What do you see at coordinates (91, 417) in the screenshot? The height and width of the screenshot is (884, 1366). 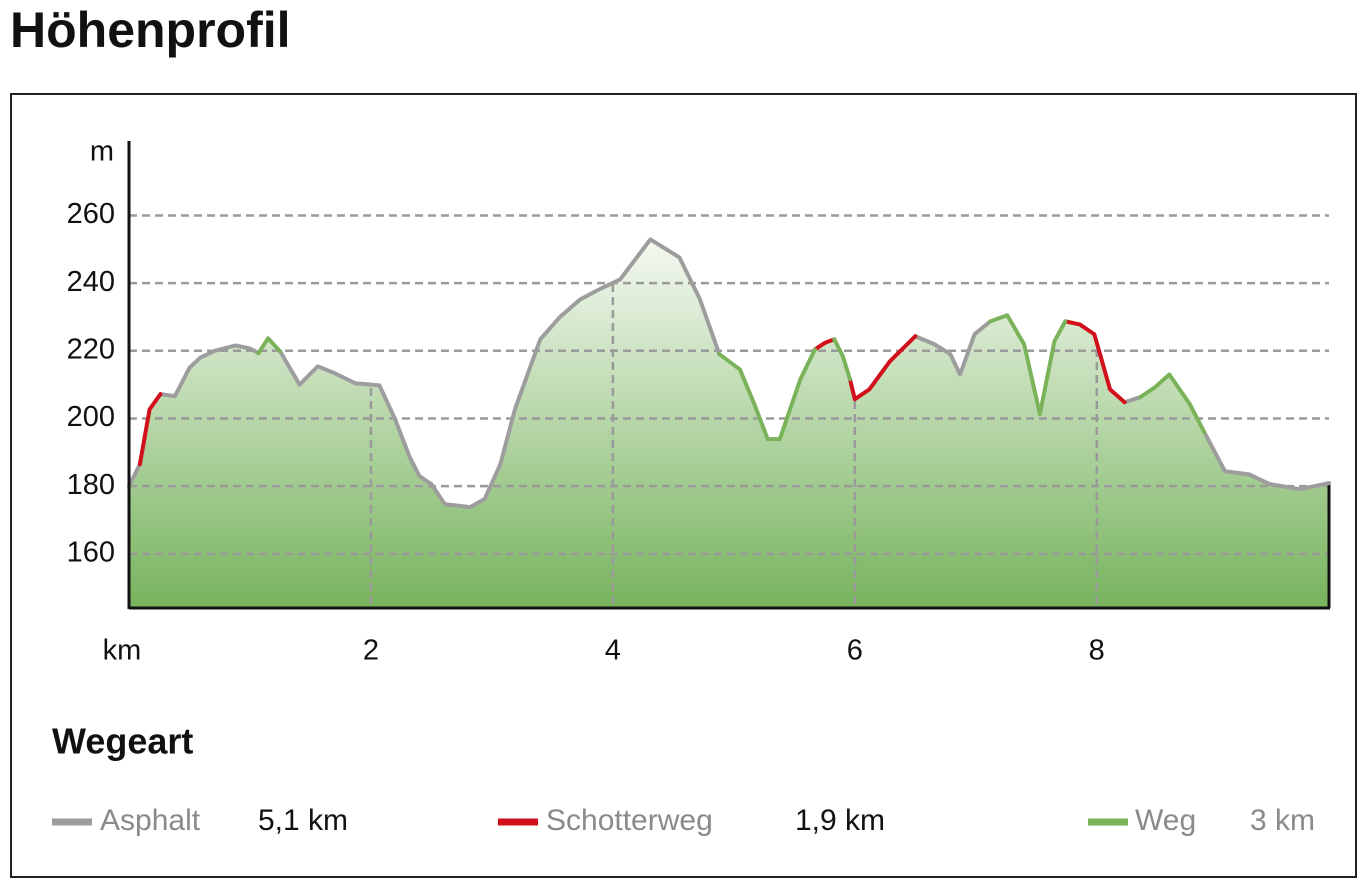 I see `y-tick-label: 200` at bounding box center [91, 417].